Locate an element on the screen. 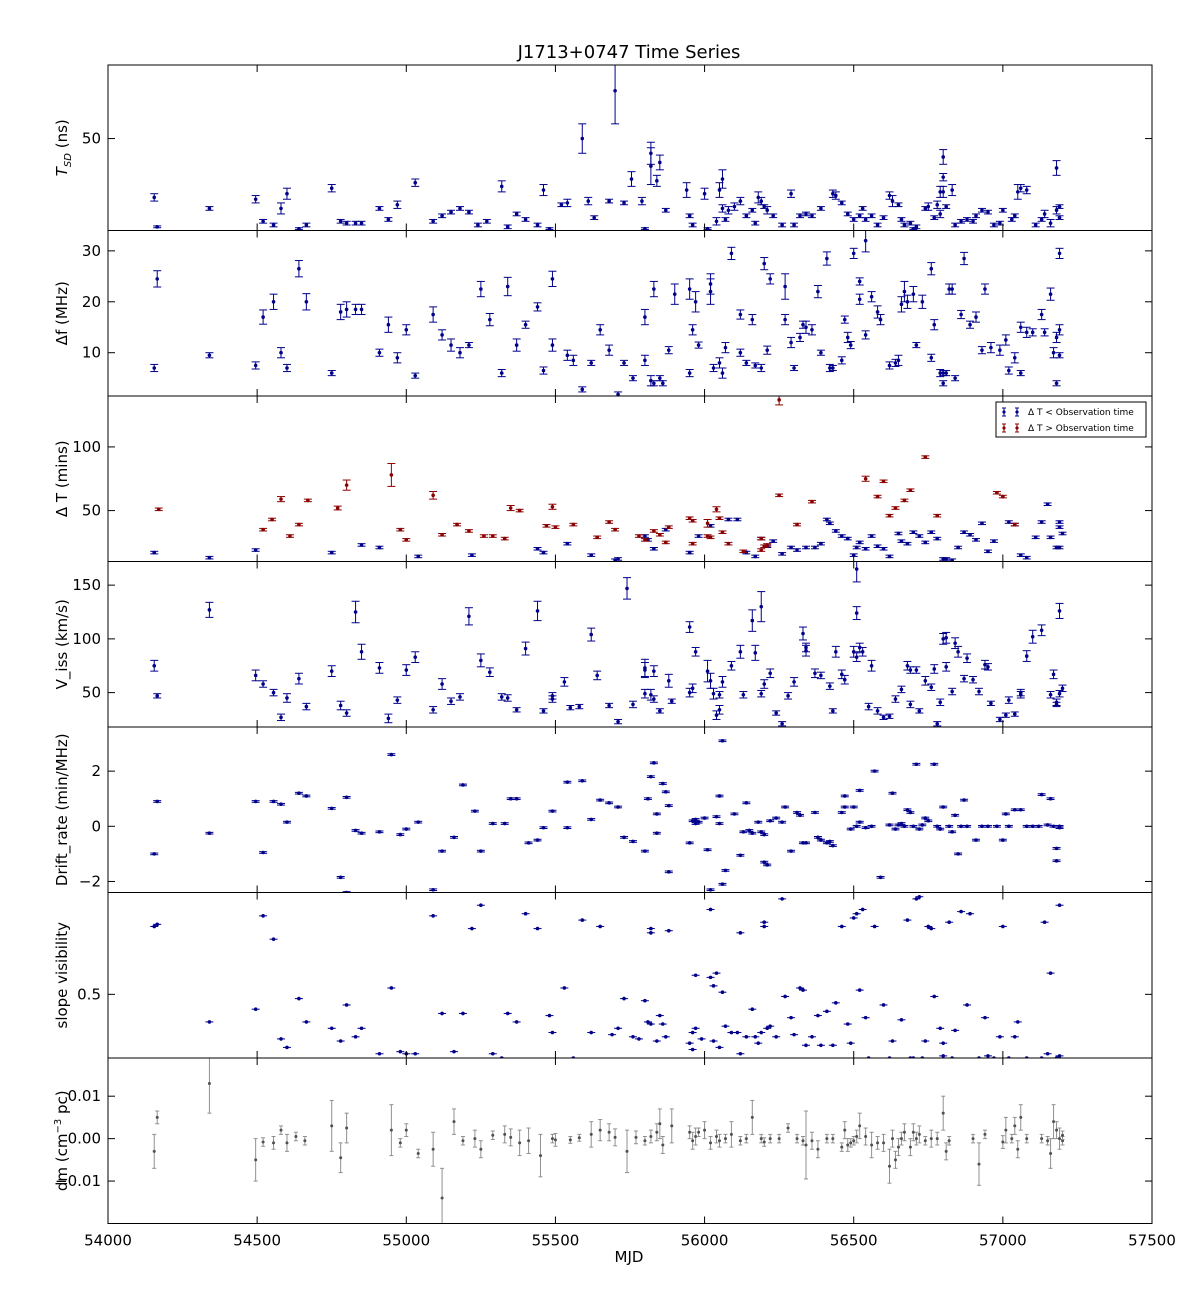  y-tick-label: 50 is located at coordinates (91, 139).